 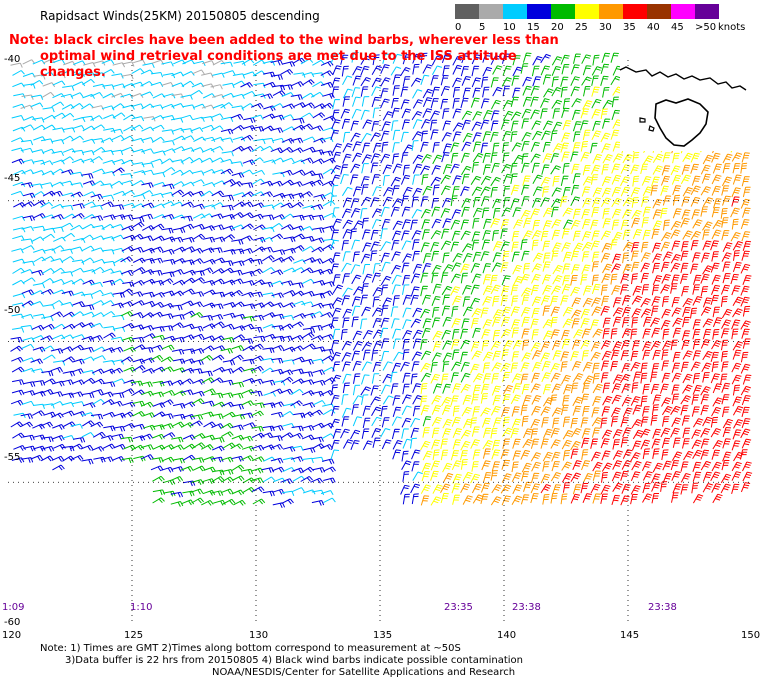 I want to click on color-swatch, so click(x=611, y=11).